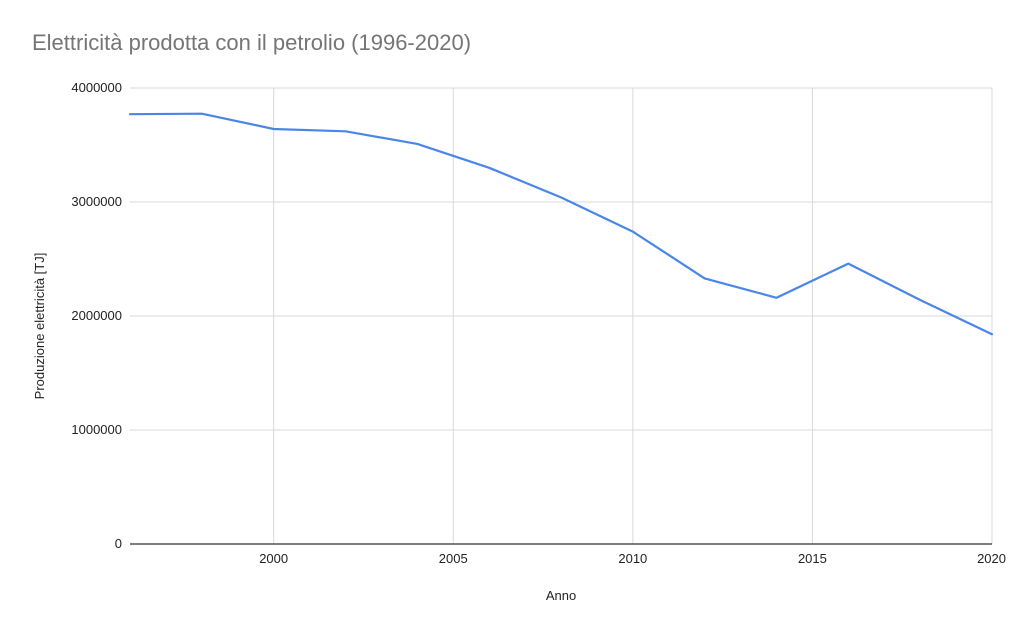 The height and width of the screenshot is (635, 1024). What do you see at coordinates (39, 326) in the screenshot?
I see `y-axis-label: Produzione elettricità [TJ]` at bounding box center [39, 326].